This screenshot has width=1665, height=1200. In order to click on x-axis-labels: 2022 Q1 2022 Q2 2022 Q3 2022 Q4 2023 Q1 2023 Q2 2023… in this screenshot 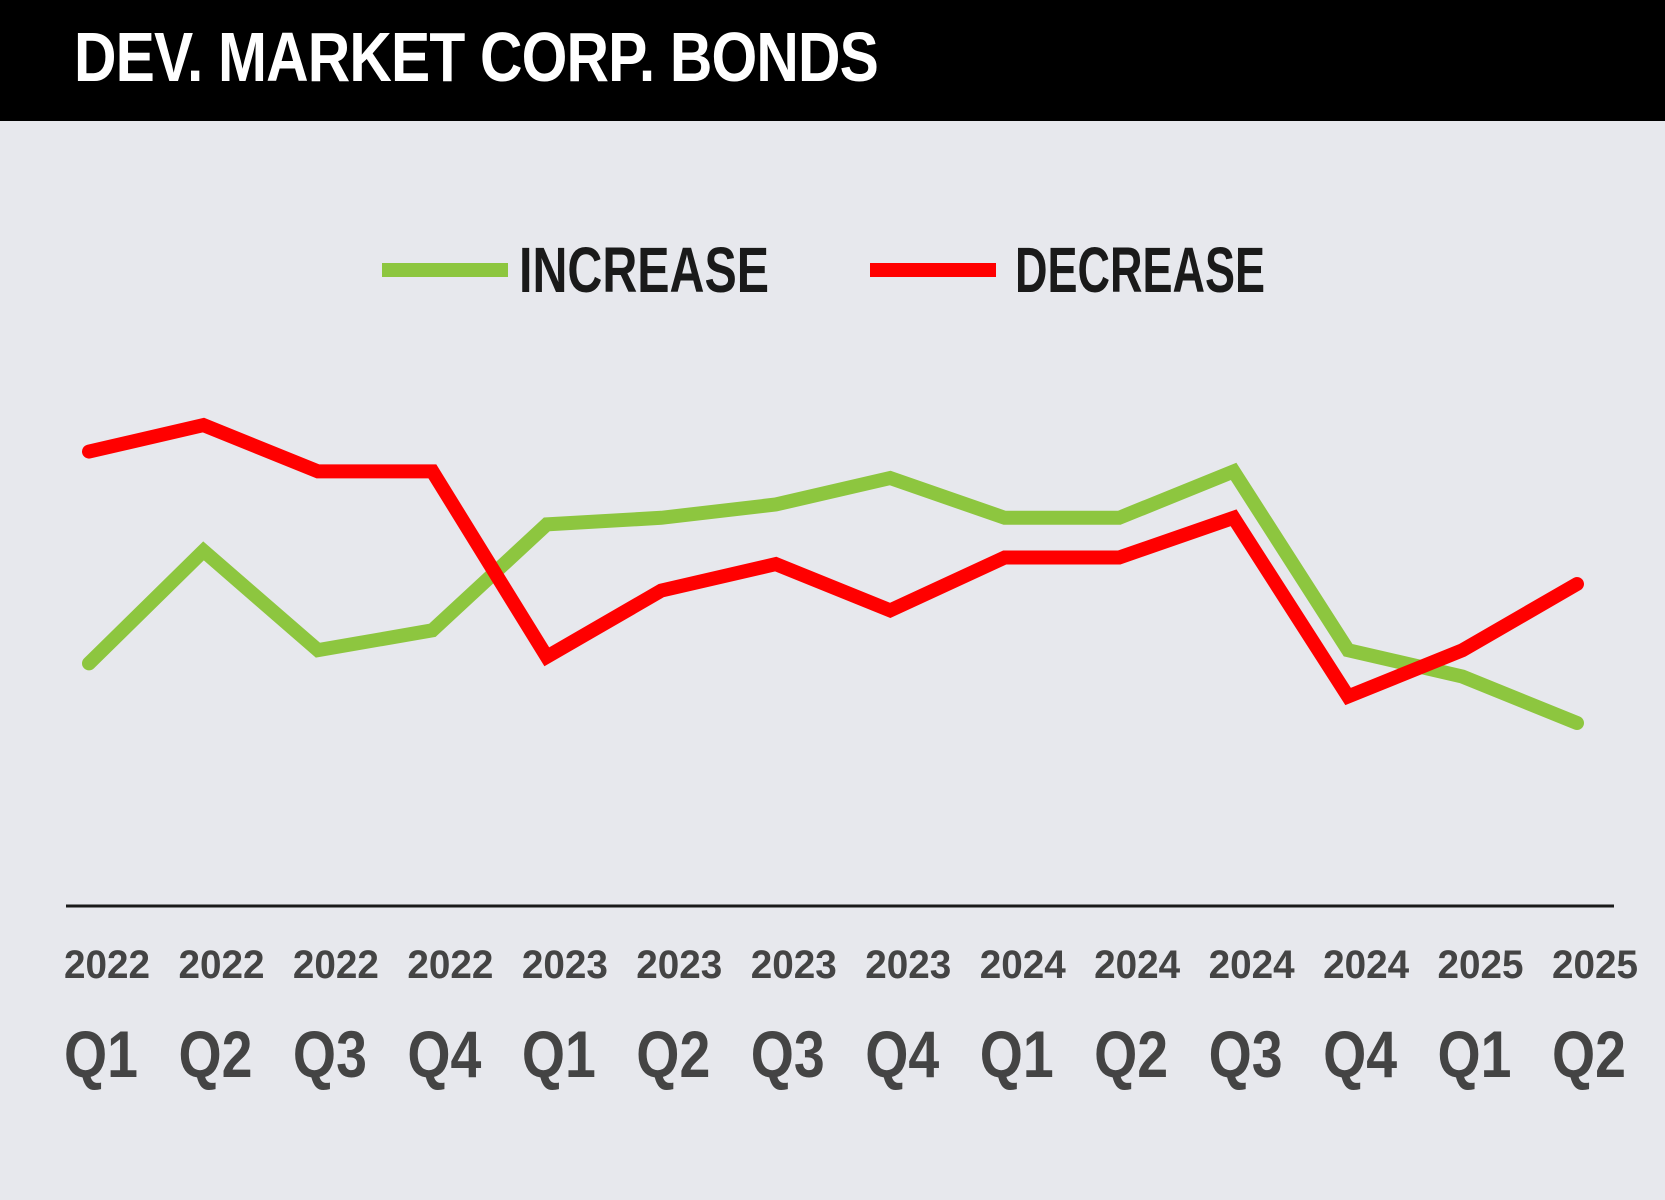, I will do `click(851, 1017)`.